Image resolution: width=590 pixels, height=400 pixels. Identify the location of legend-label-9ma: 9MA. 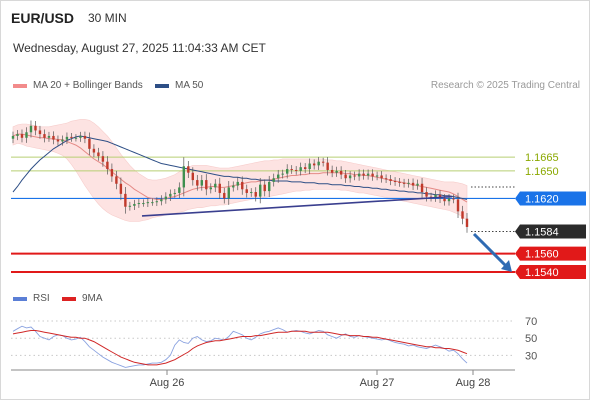
(92, 298).